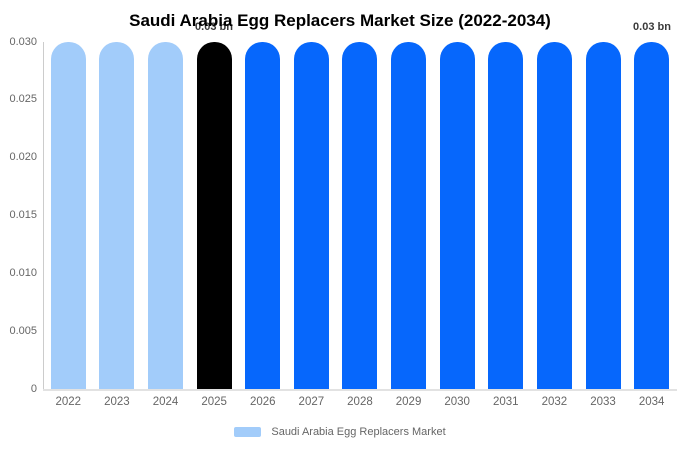 Image resolution: width=680 pixels, height=450 pixels. I want to click on x-tick-label-2022: 2022, so click(68, 402).